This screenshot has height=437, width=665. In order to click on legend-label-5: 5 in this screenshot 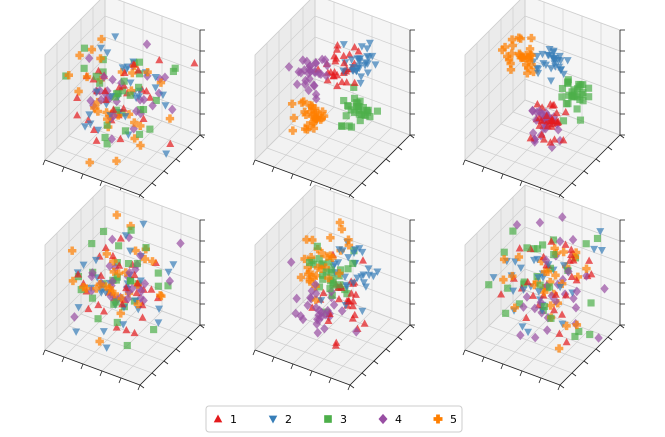, I will do `click(453, 419)`.